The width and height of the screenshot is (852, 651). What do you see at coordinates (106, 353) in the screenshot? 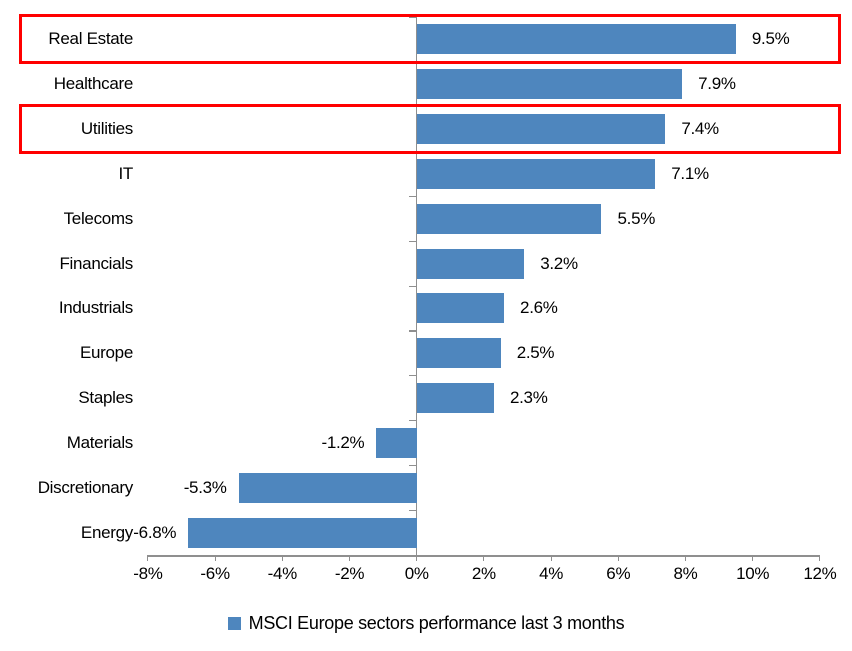
I see `category-label: Europe` at bounding box center [106, 353].